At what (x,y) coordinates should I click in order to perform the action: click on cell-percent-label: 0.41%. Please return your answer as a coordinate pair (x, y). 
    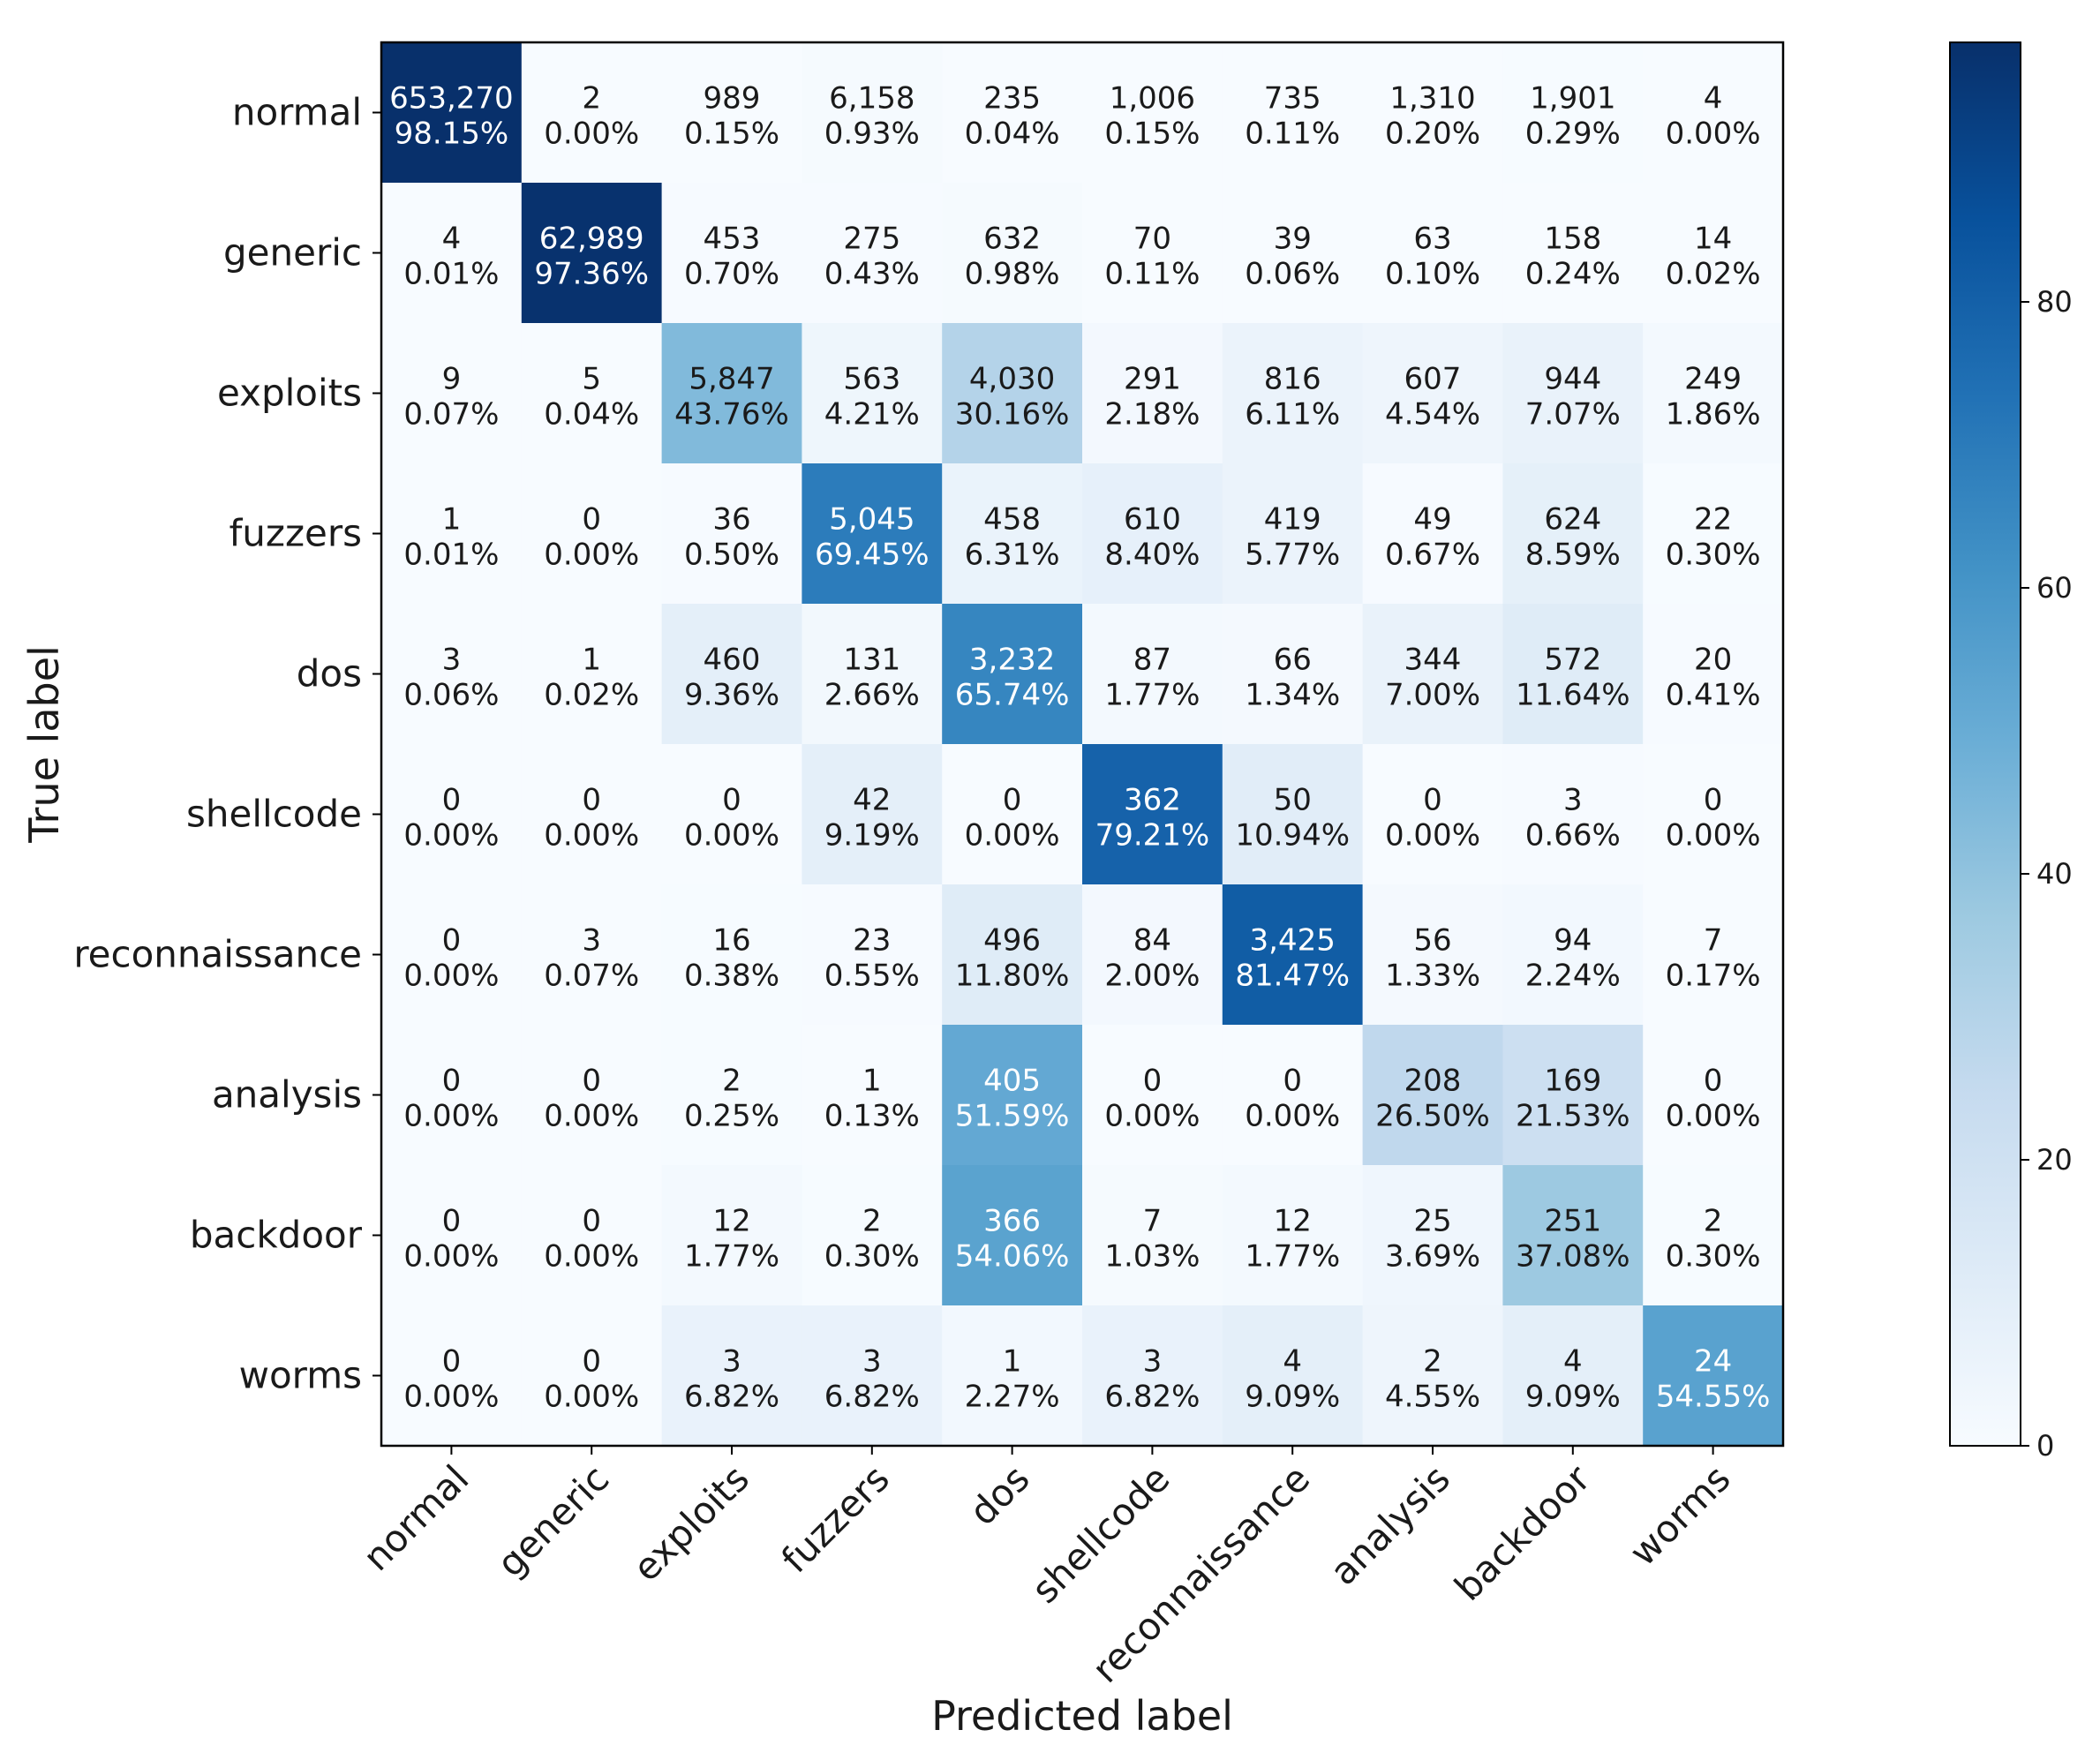
    Looking at the image, I should click on (1713, 695).